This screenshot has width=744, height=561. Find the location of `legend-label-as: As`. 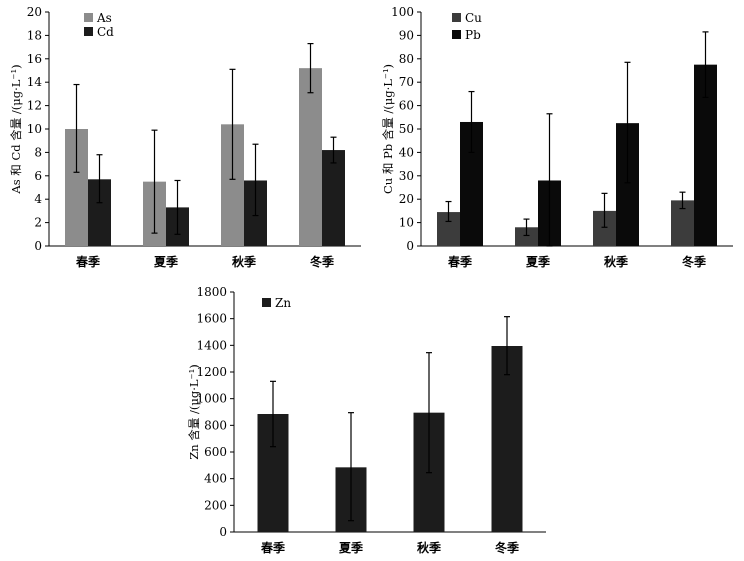

legend-label-as: As is located at coordinates (104, 18).